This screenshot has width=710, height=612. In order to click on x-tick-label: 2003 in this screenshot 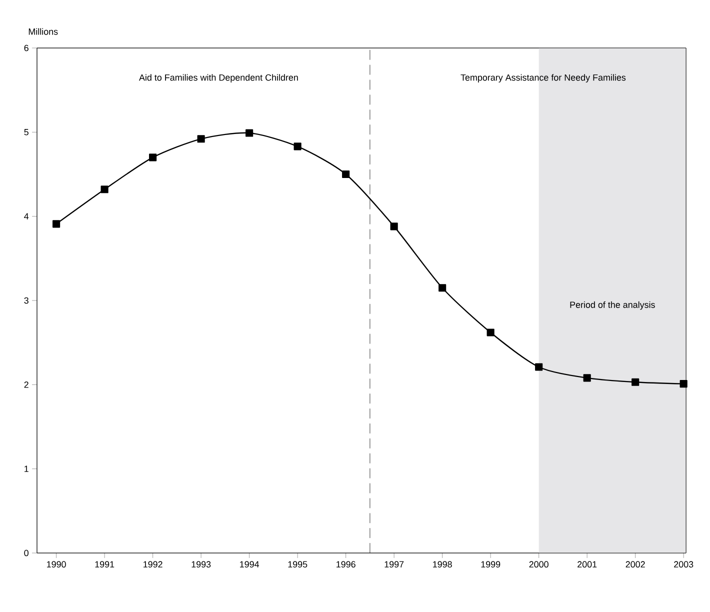, I will do `click(684, 564)`.